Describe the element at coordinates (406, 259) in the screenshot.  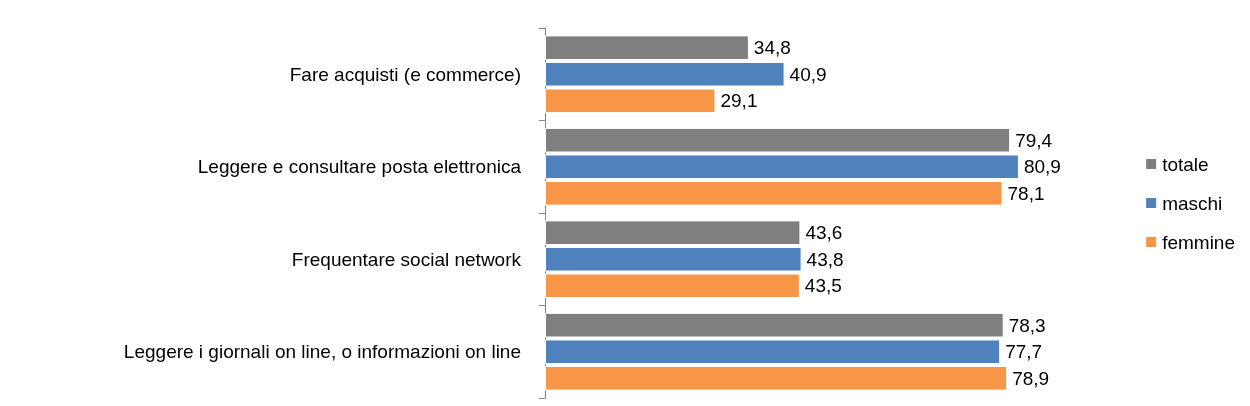
I see `y-tick-label: Frequentare social network` at that location.